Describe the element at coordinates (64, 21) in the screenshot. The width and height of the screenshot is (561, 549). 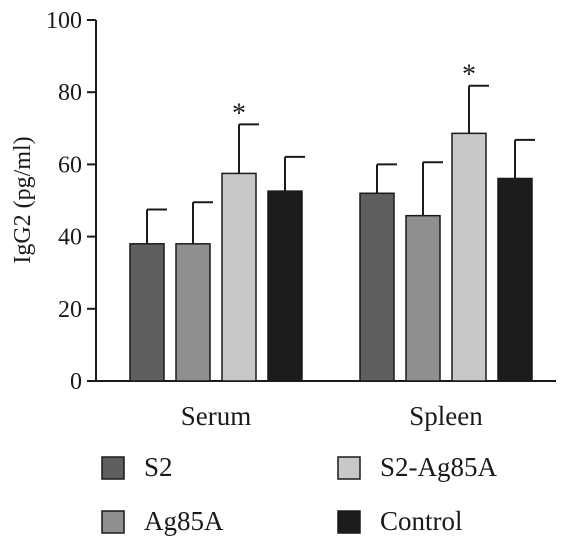
I see `y-tick-label: 100` at that location.